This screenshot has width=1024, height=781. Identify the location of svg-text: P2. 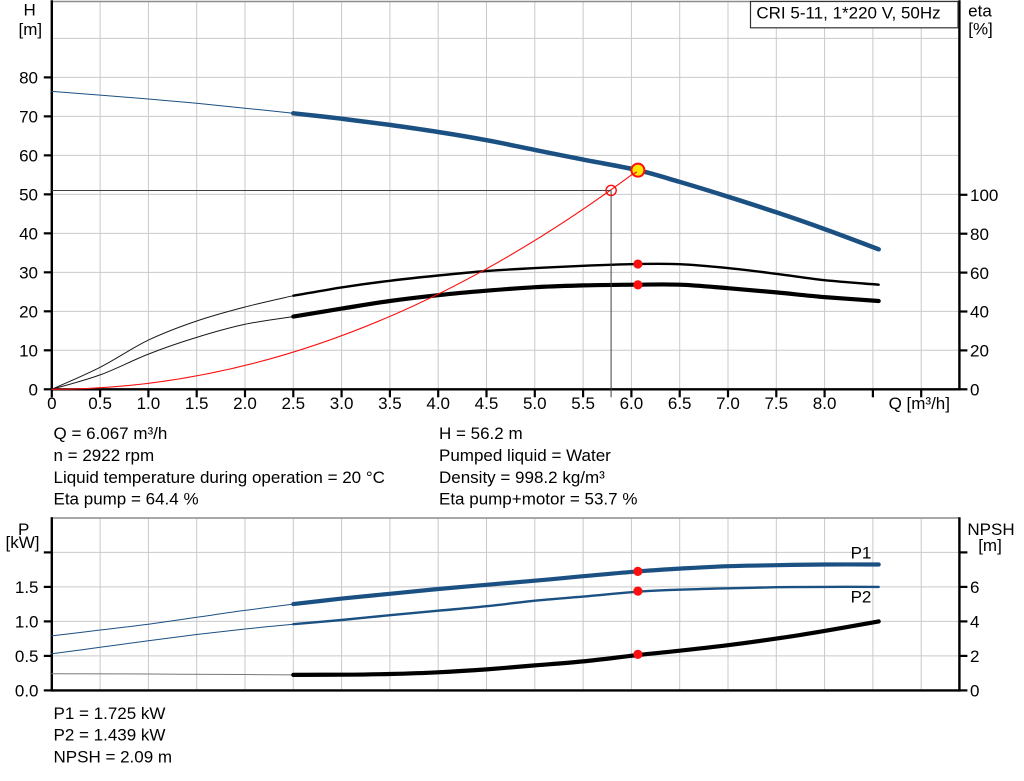
(861, 597).